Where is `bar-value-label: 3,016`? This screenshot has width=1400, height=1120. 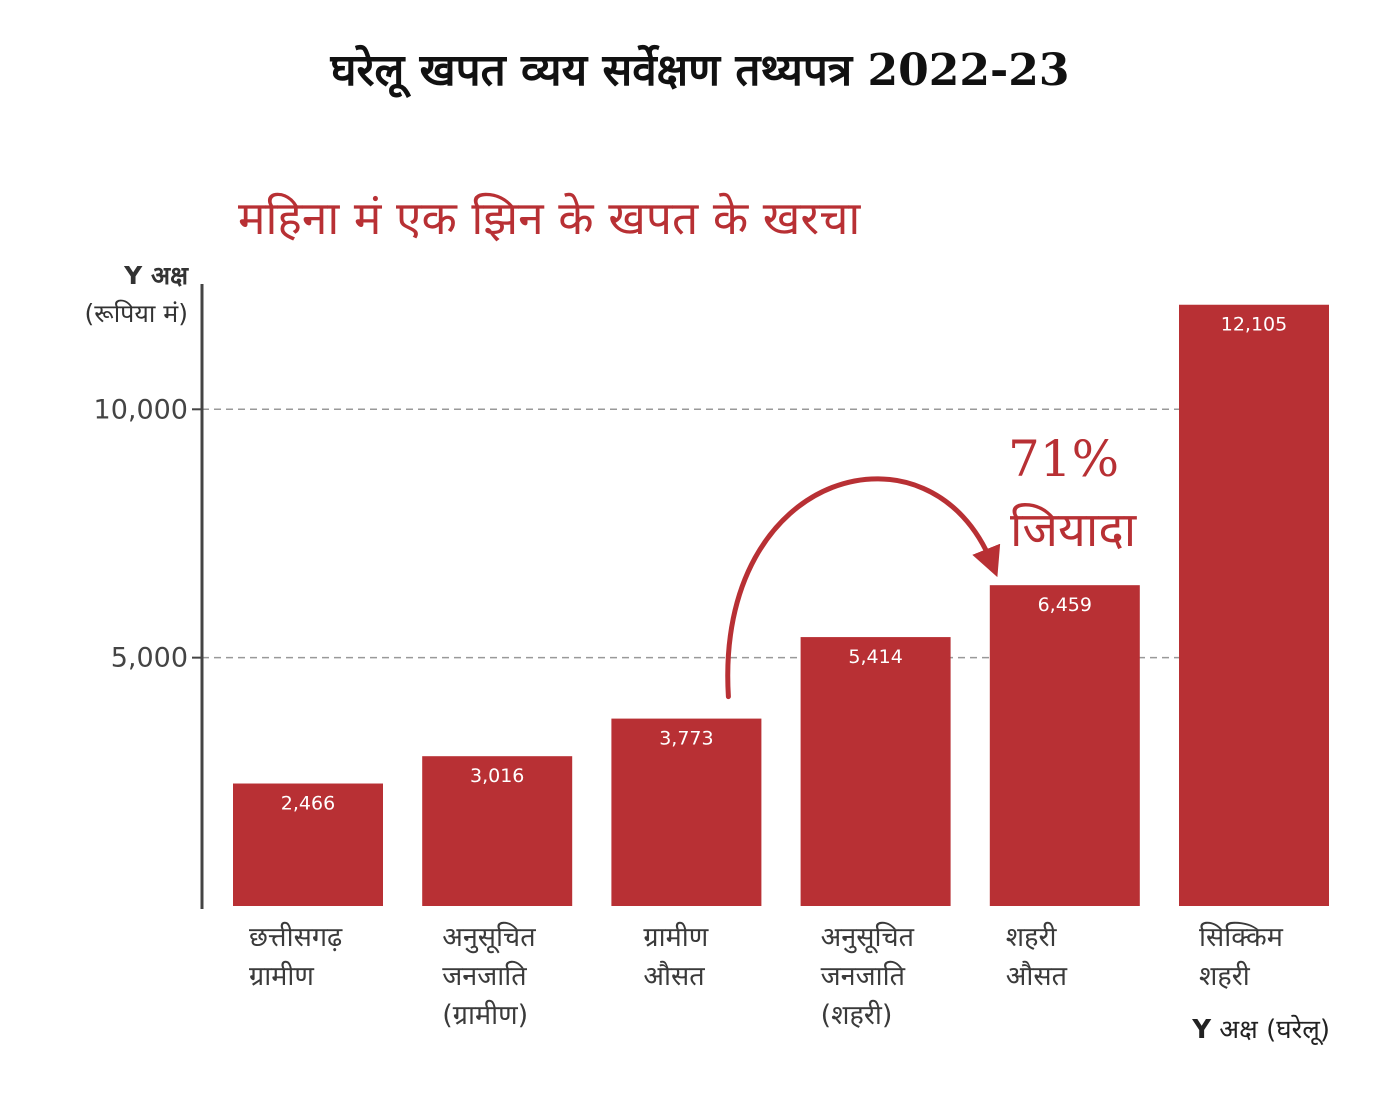
bar-value-label: 3,016 is located at coordinates (497, 776).